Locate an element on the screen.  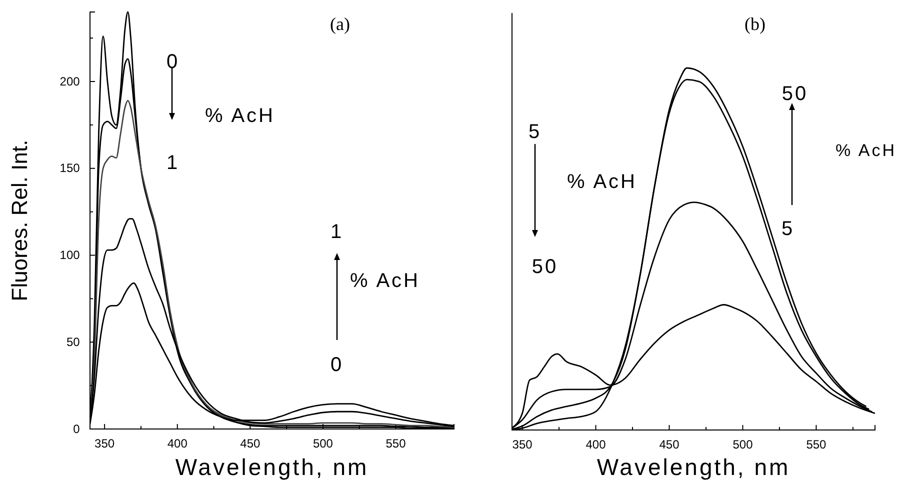
y-tick-label: 0 is located at coordinates (76, 429).